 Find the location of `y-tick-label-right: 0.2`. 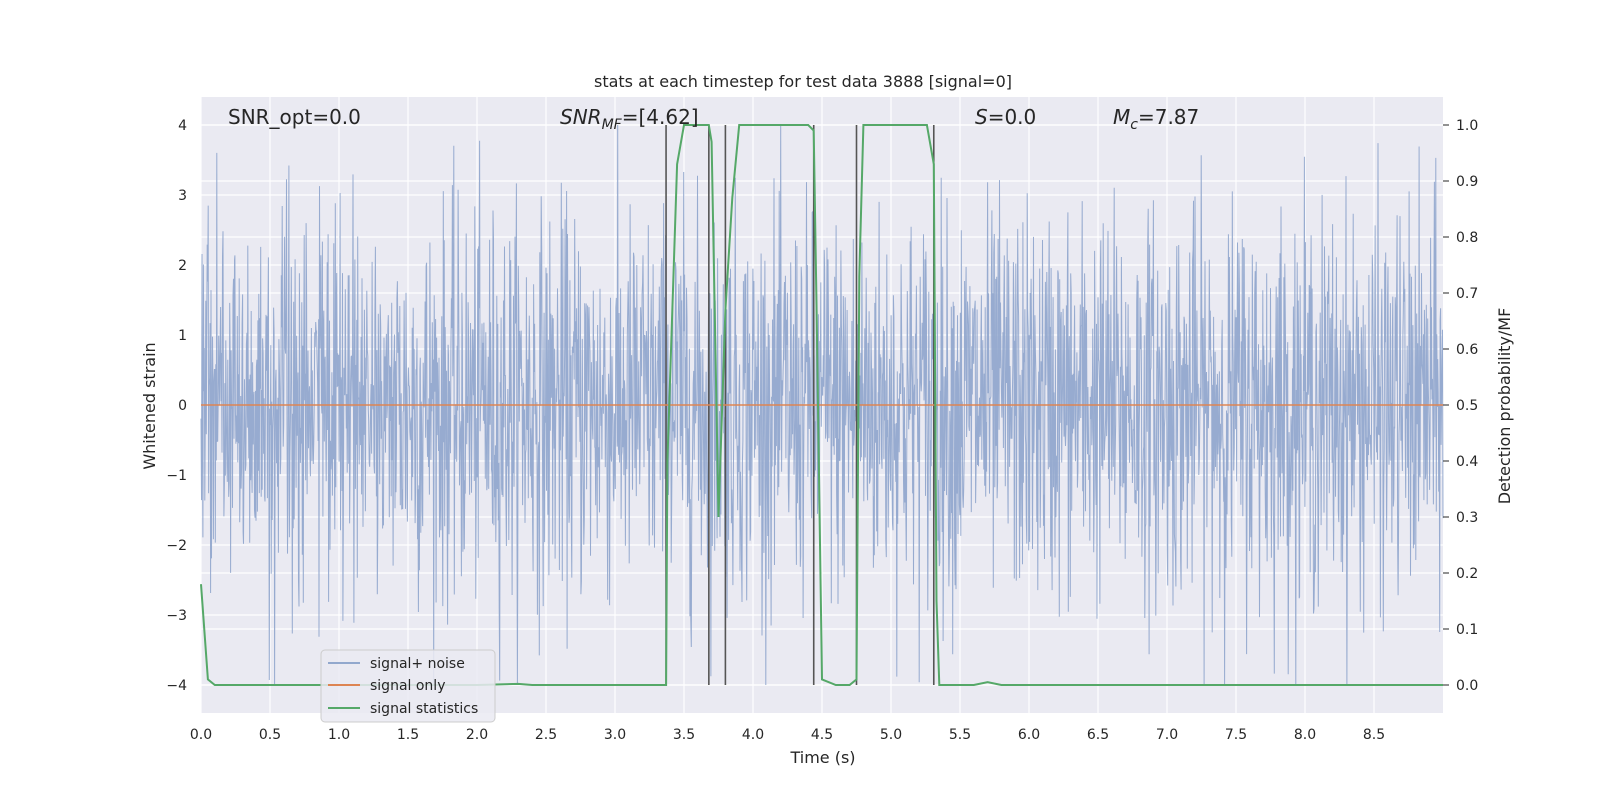

y-tick-label-right: 0.2 is located at coordinates (1467, 574).